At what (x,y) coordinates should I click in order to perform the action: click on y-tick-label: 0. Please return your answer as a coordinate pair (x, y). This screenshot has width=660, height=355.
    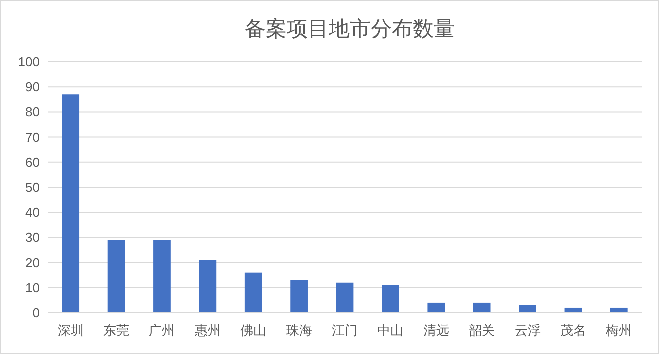
    Looking at the image, I should click on (36, 313).